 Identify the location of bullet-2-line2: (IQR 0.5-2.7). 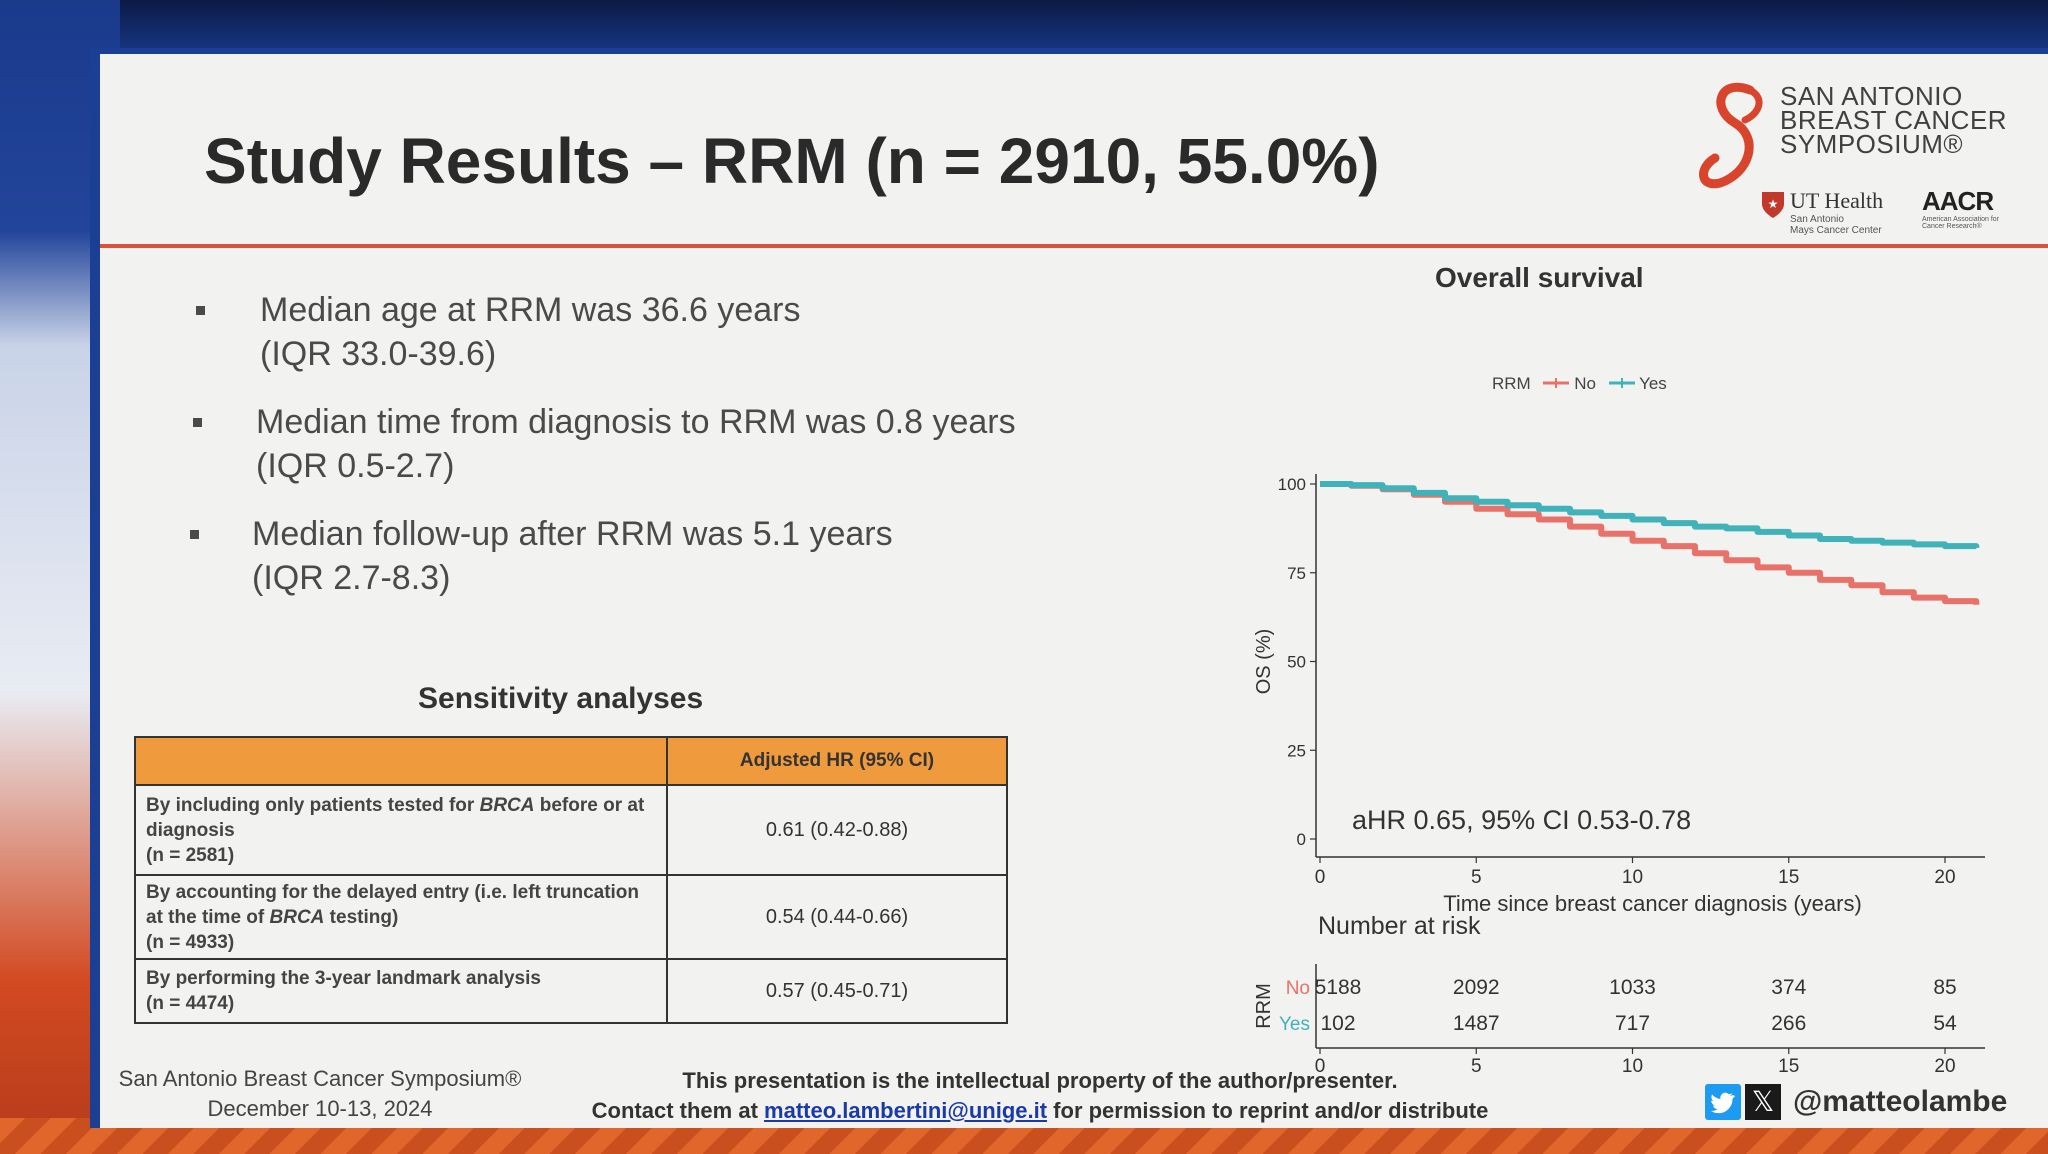
(355, 466).